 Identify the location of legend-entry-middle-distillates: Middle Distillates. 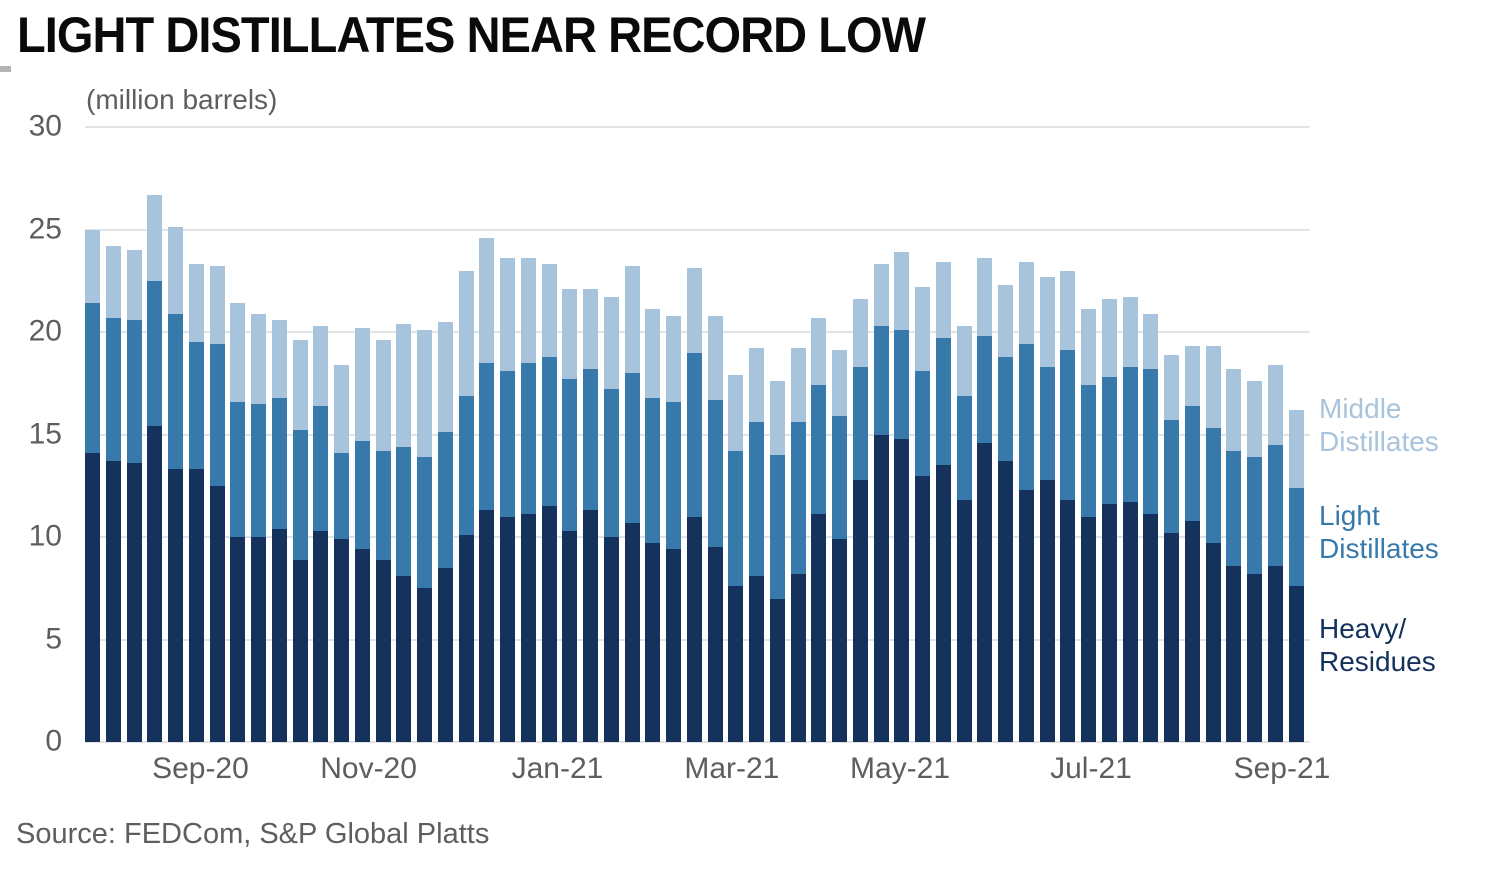
(1379, 425).